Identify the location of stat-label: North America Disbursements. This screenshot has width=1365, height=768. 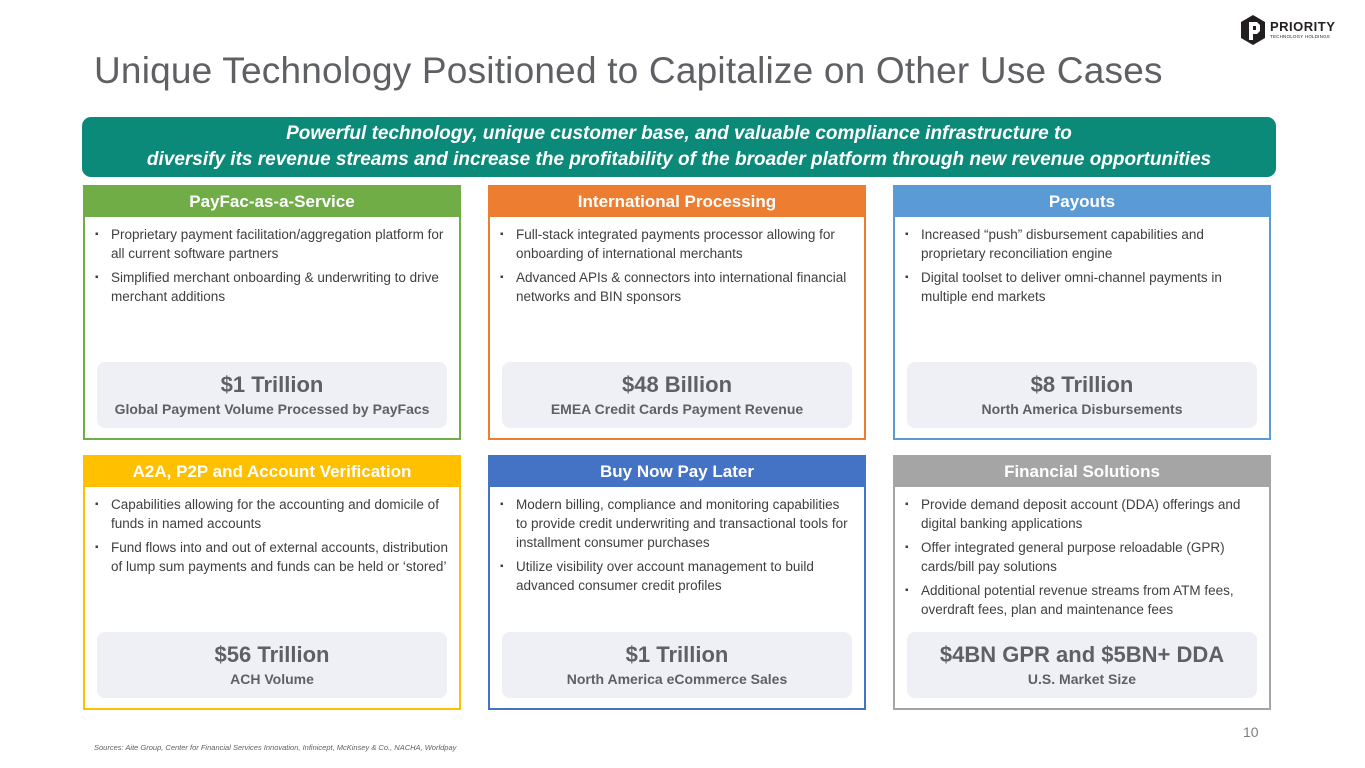
(1082, 409).